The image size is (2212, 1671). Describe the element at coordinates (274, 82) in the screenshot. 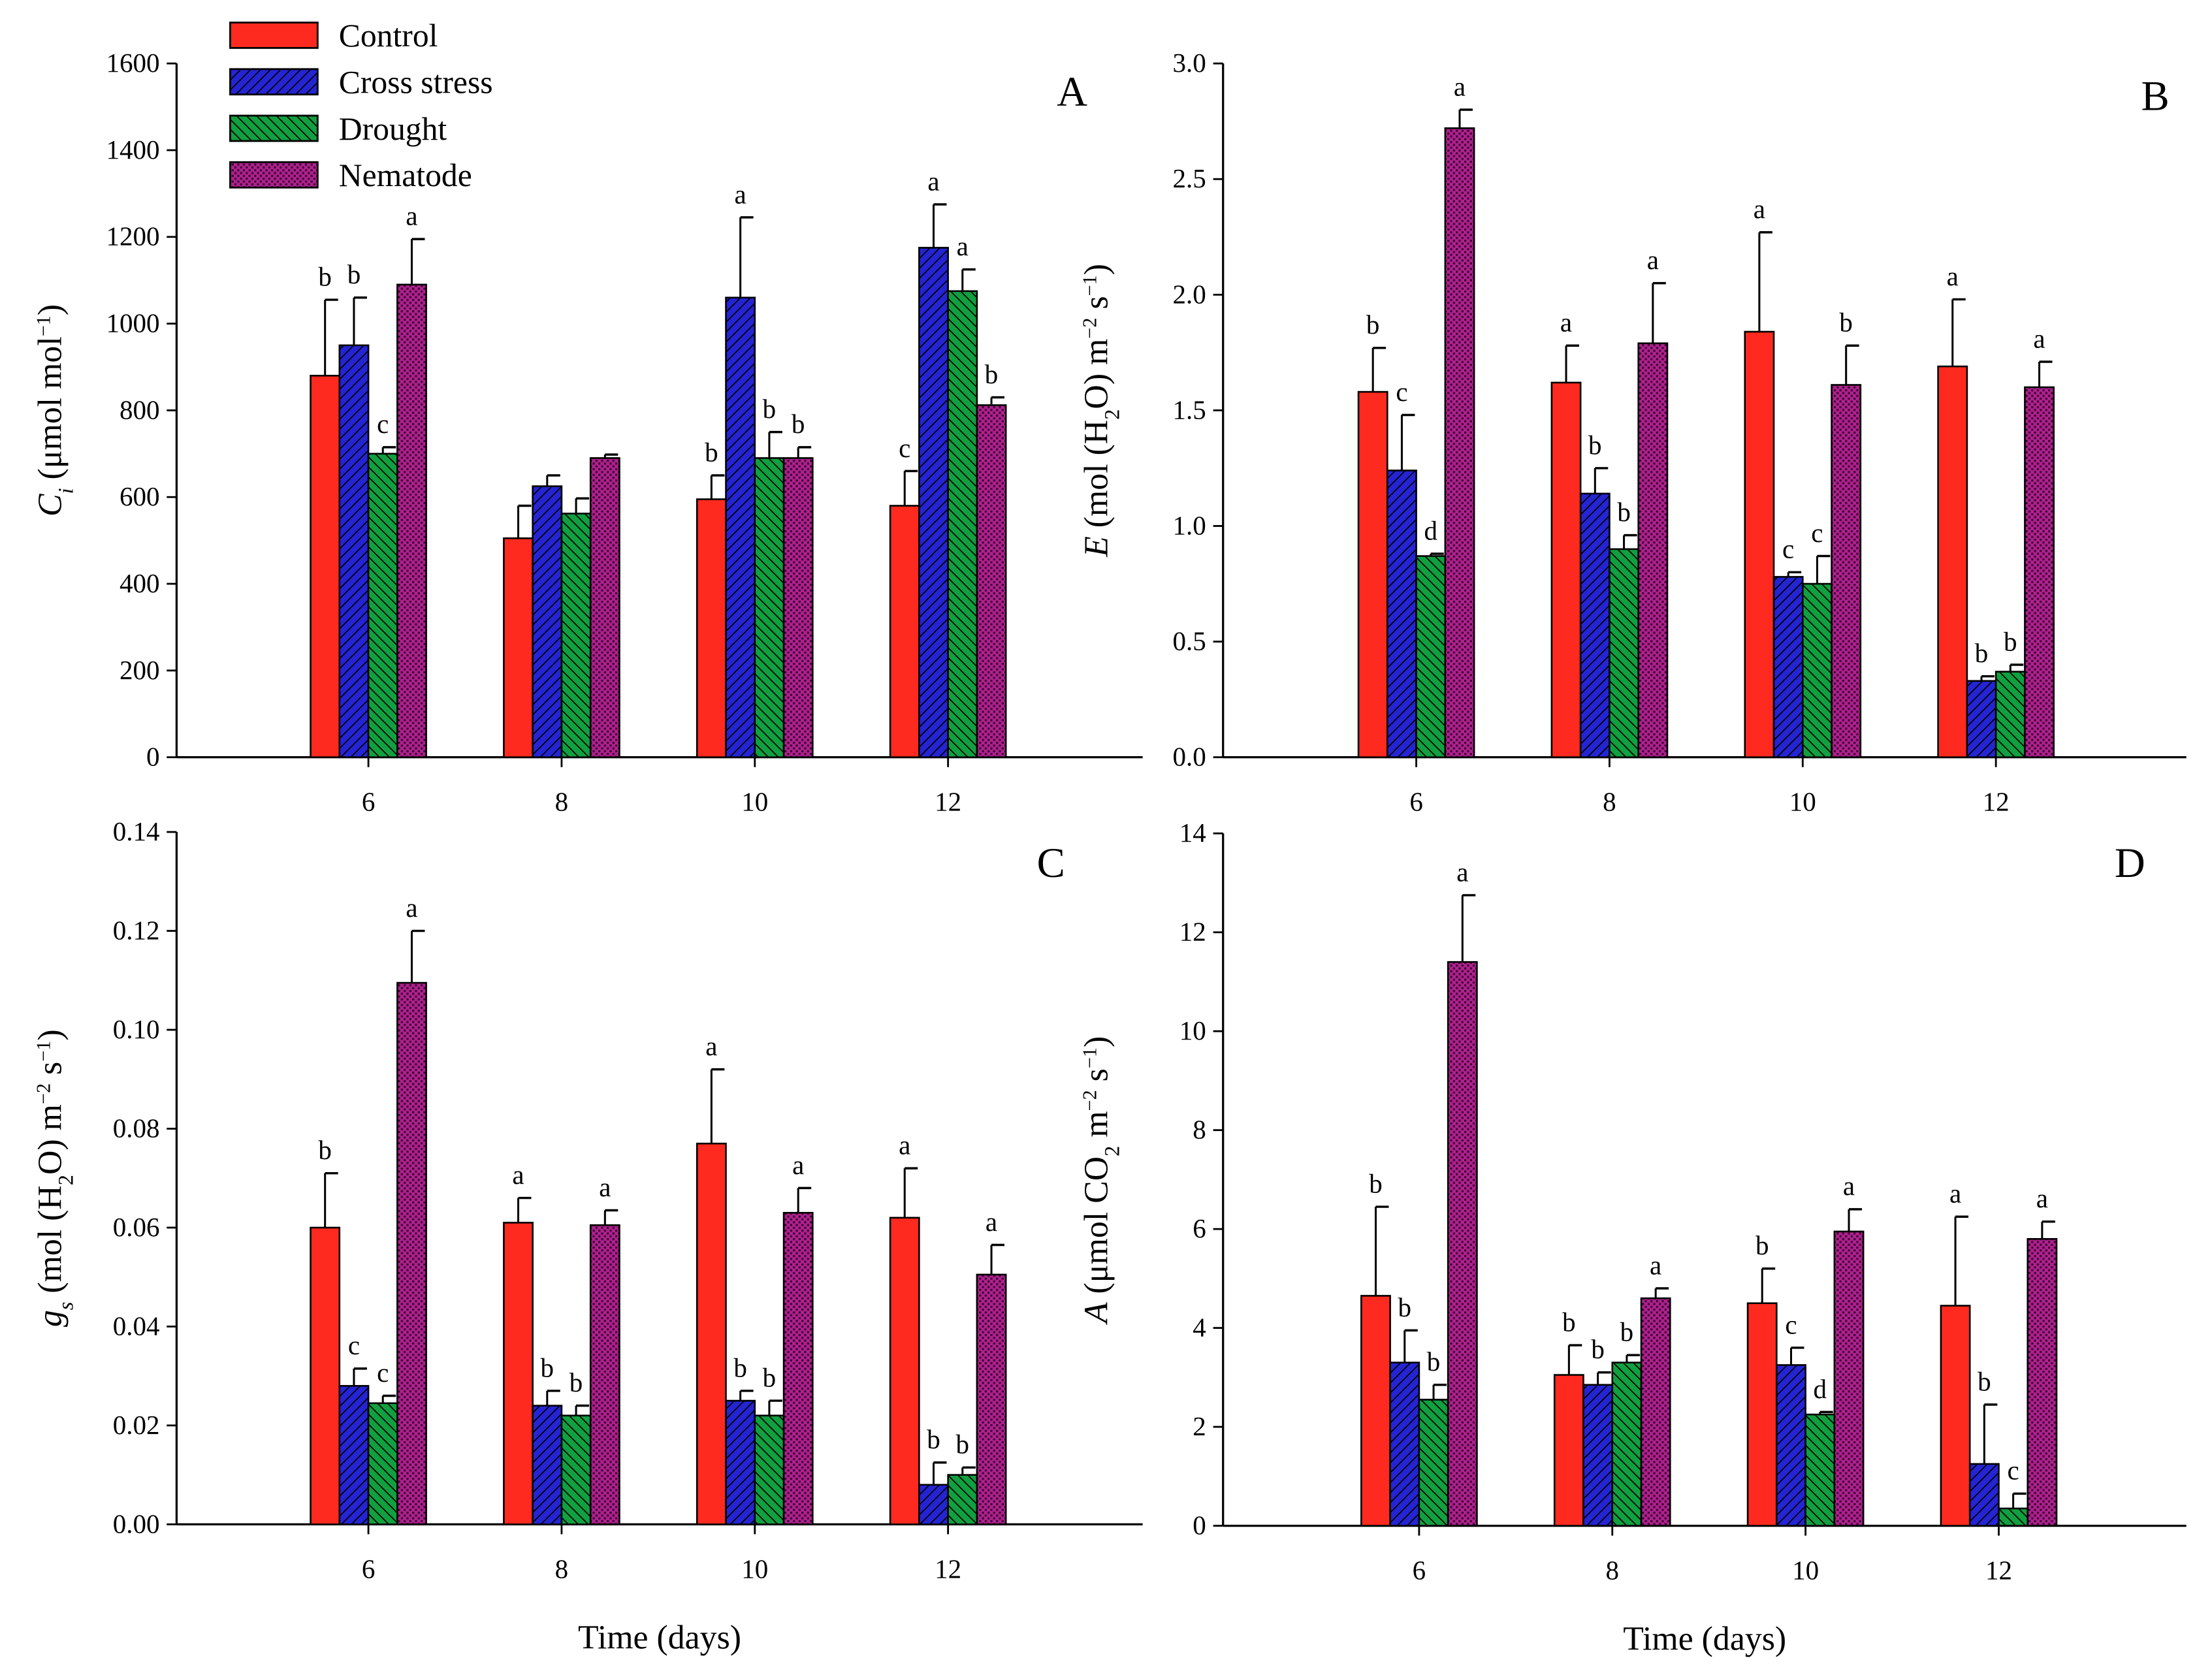

I see `legend-swatch-cross-stress` at that location.